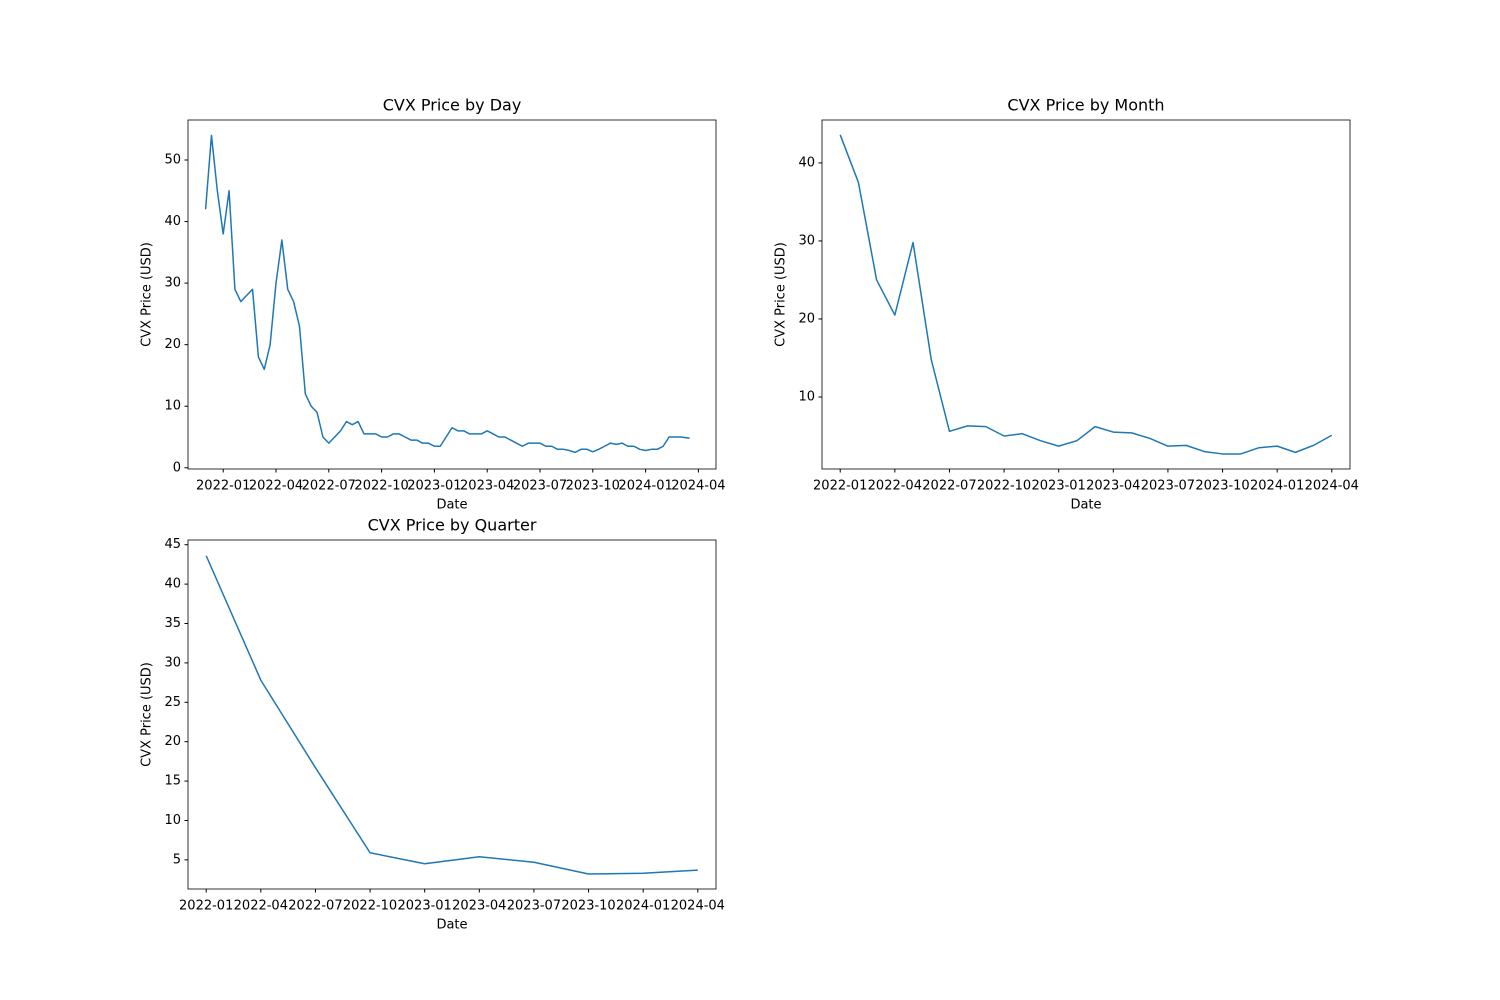  Describe the element at coordinates (177, 859) in the screenshot. I see `y-tick-label: 5` at that location.